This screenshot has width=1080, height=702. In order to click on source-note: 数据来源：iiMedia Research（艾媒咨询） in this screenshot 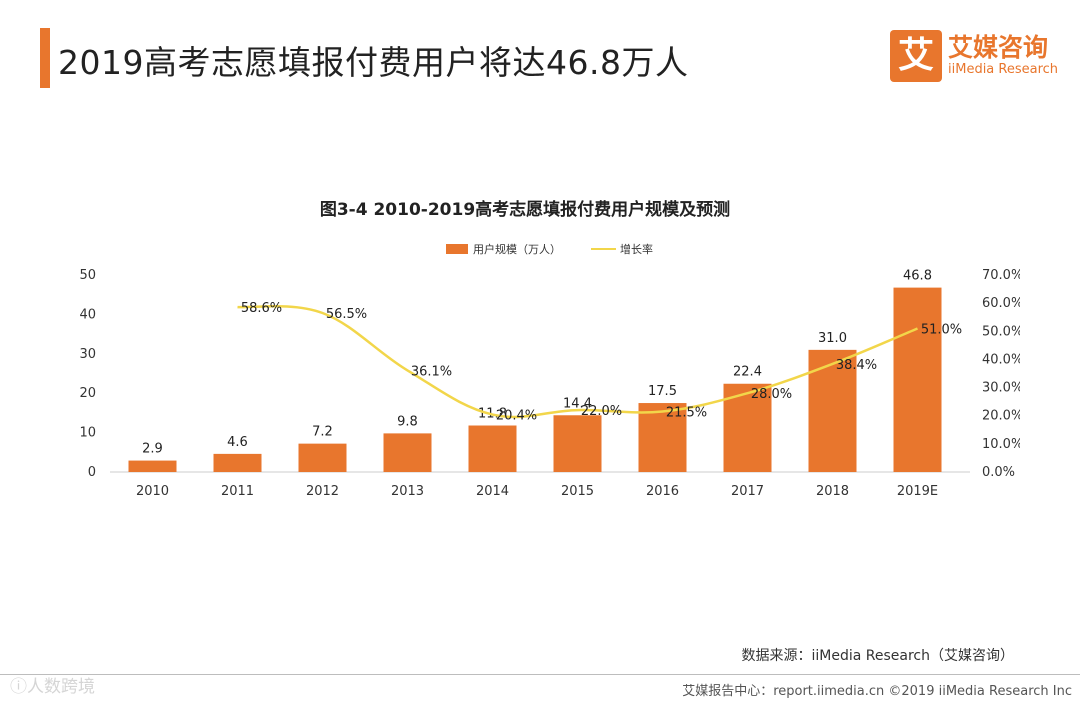, I will do `click(878, 656)`.